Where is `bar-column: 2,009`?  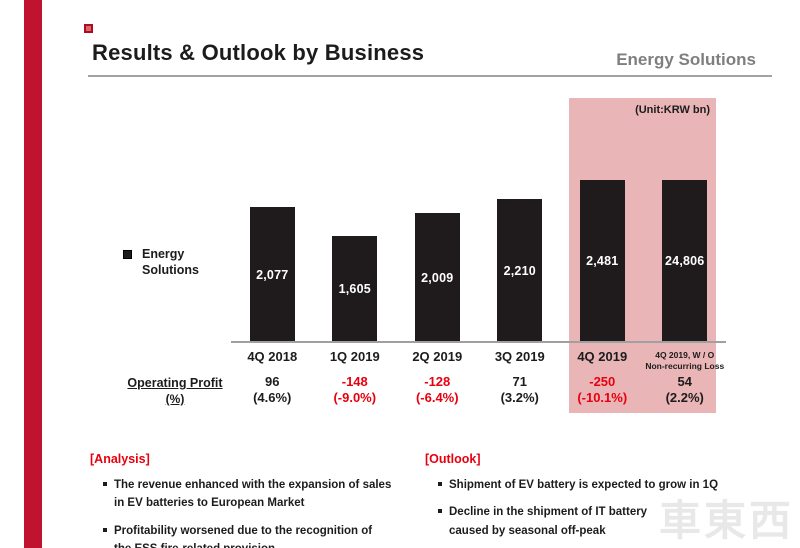
bar-column: 2,009 is located at coordinates (437, 259).